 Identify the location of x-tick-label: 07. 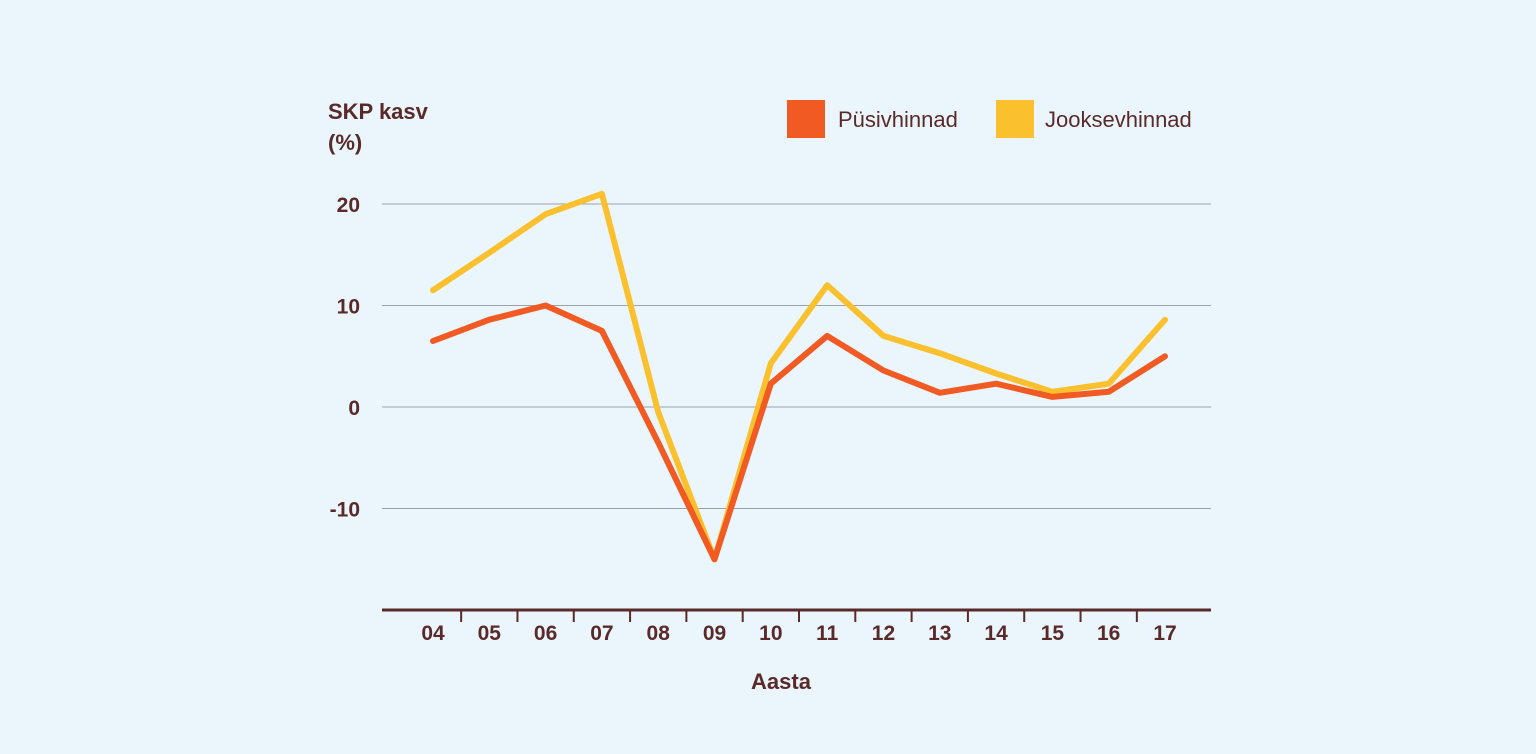
(601, 633).